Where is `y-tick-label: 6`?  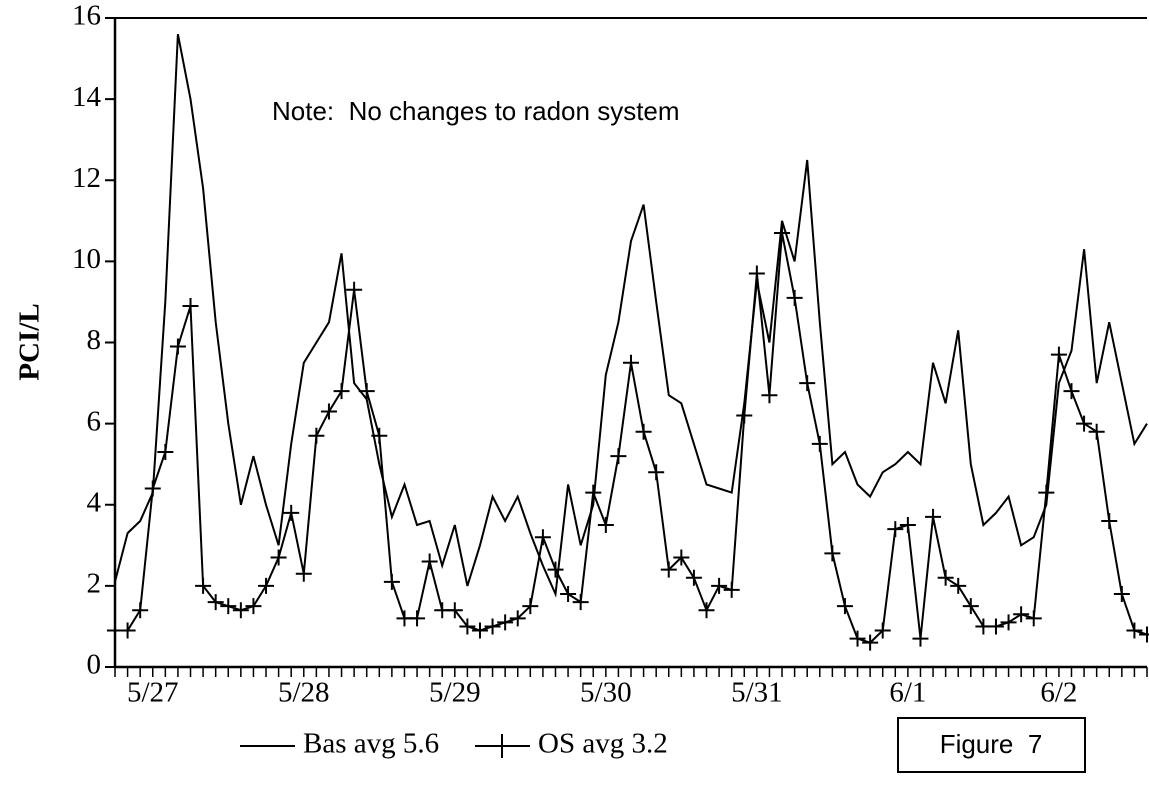
y-tick-label: 6 is located at coordinates (94, 421).